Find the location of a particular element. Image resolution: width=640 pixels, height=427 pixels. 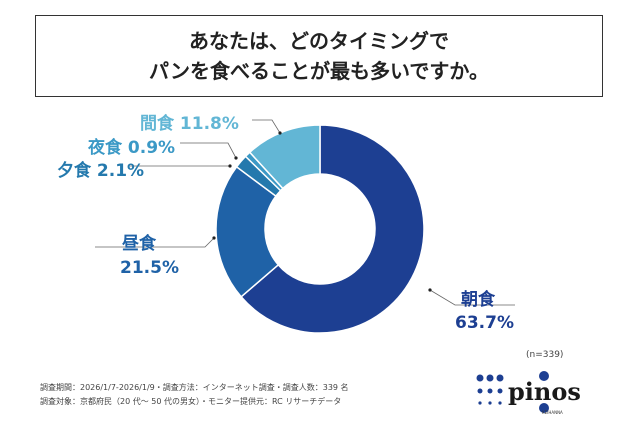

slice-breakfast is located at coordinates (332, 229).